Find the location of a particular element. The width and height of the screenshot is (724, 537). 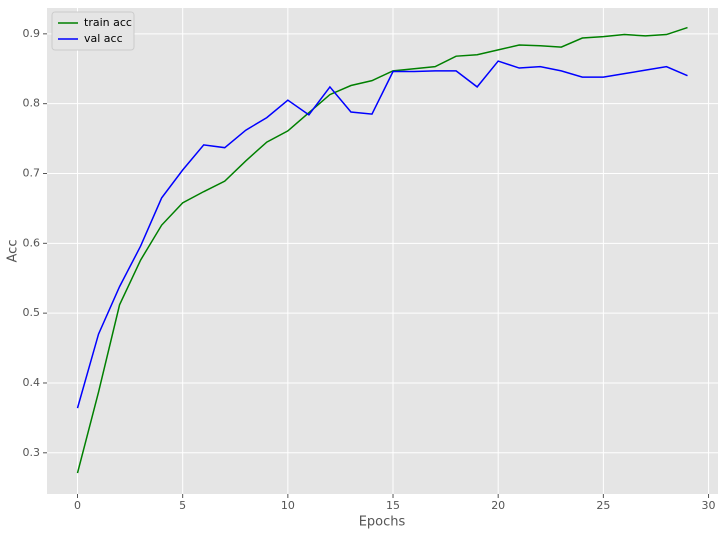

y-tick-label: 0.6 is located at coordinates (32, 242).